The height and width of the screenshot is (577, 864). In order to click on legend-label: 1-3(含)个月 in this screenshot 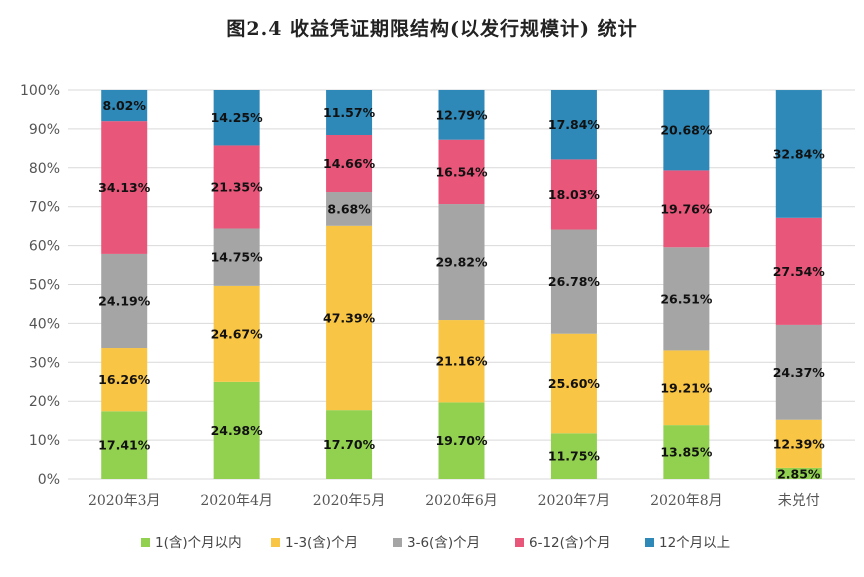, I will do `click(321, 543)`.